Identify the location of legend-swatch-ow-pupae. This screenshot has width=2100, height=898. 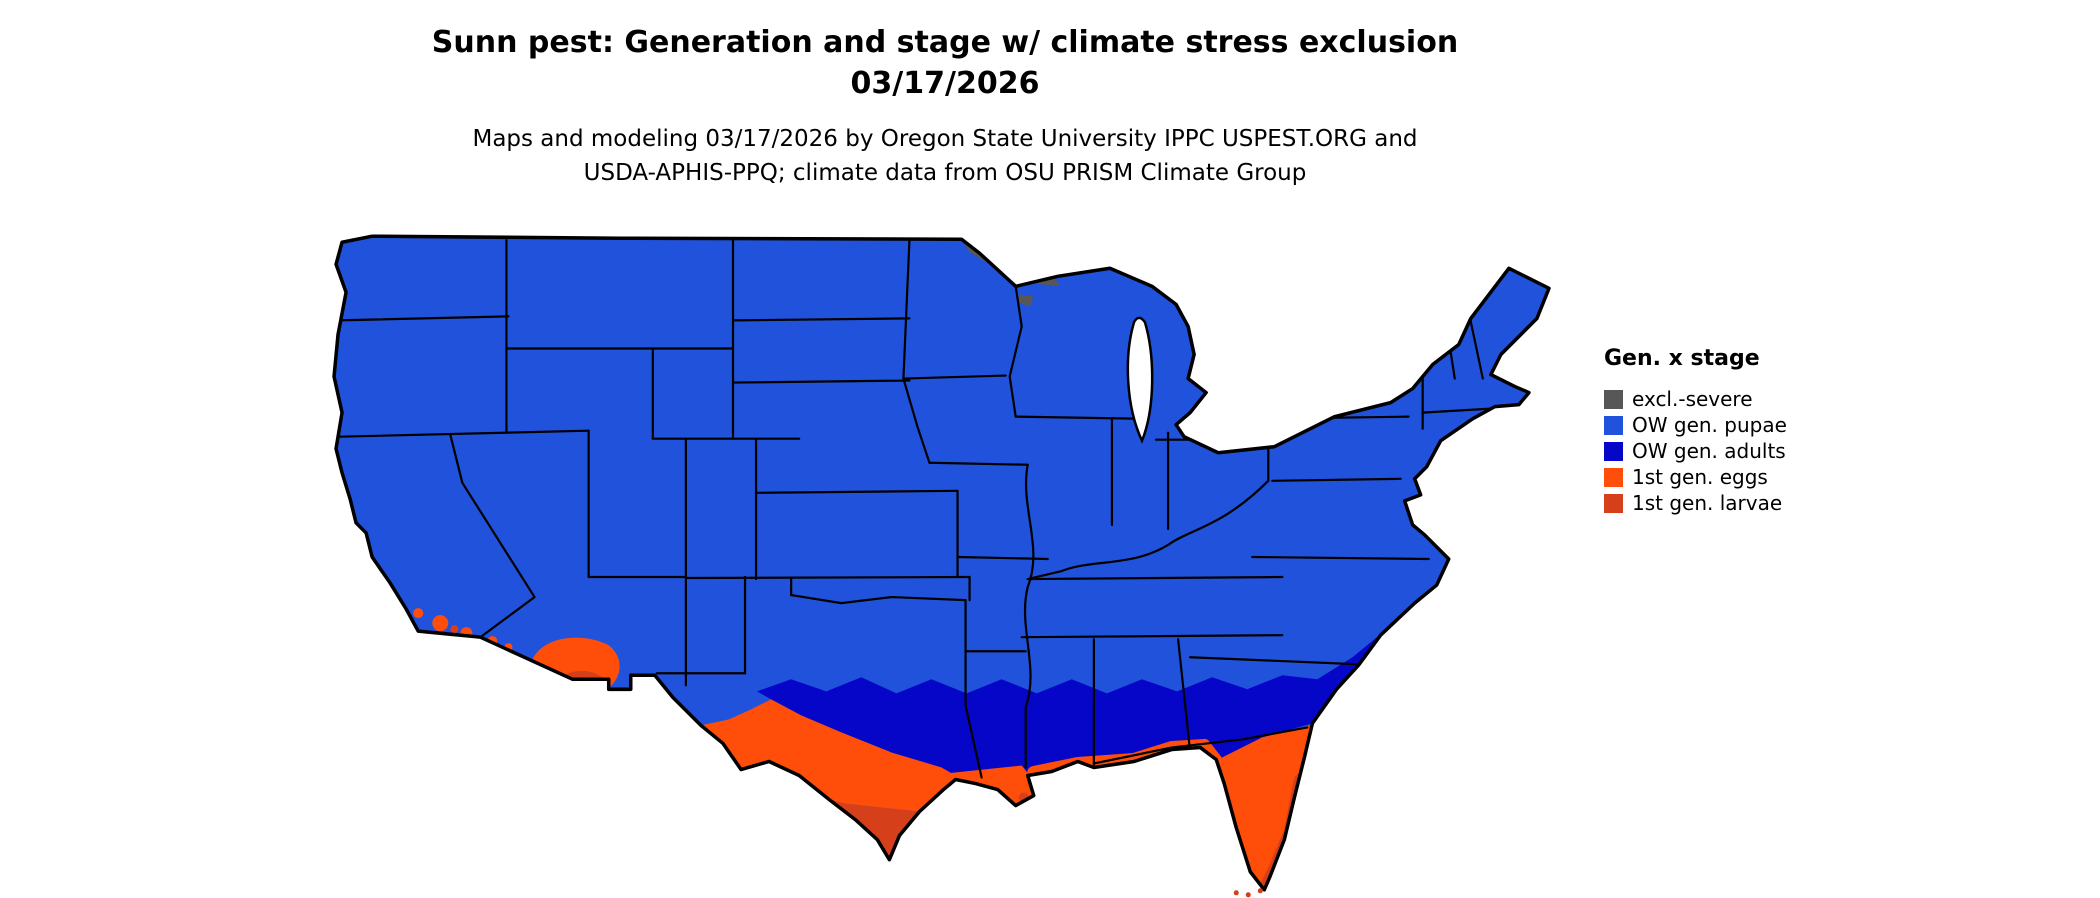
(1613, 425).